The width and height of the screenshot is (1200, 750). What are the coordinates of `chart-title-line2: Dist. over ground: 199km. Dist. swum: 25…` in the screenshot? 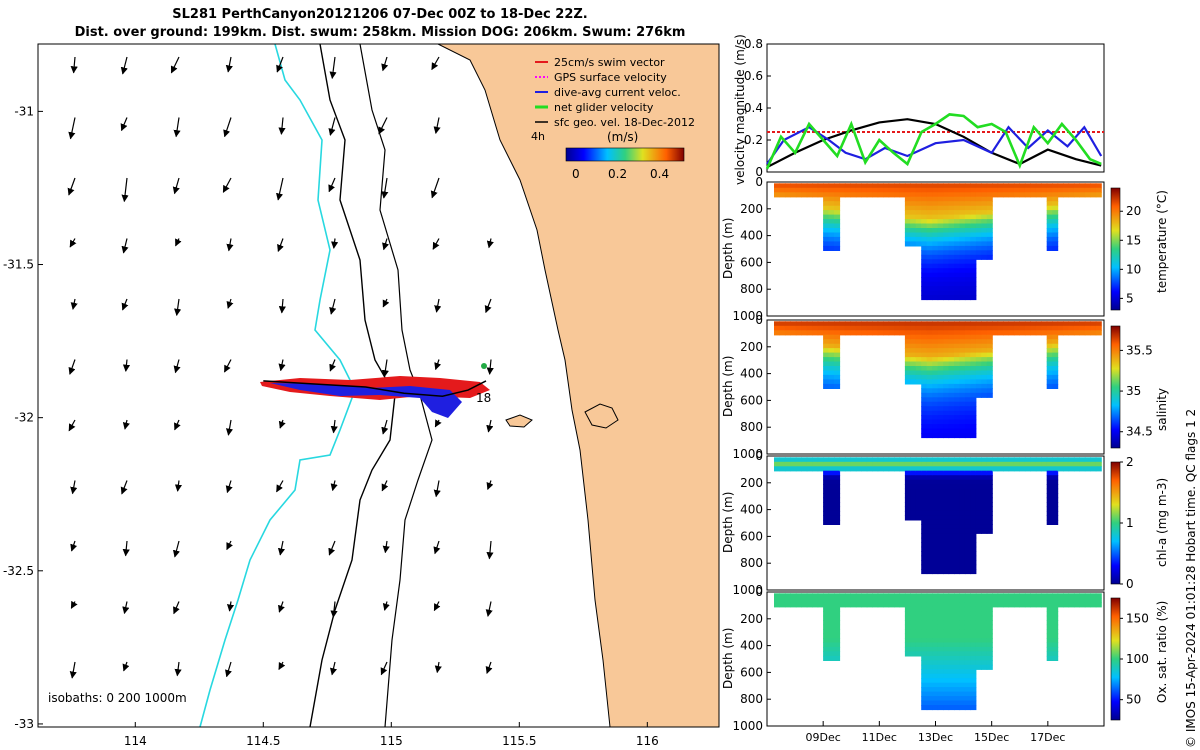 It's located at (380, 32).